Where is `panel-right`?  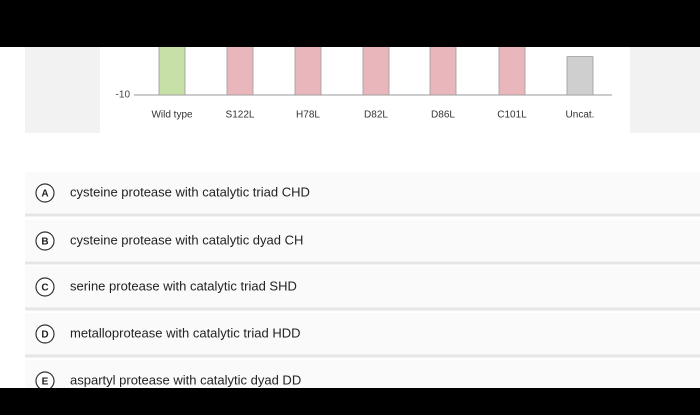
panel-right is located at coordinates (665, 90).